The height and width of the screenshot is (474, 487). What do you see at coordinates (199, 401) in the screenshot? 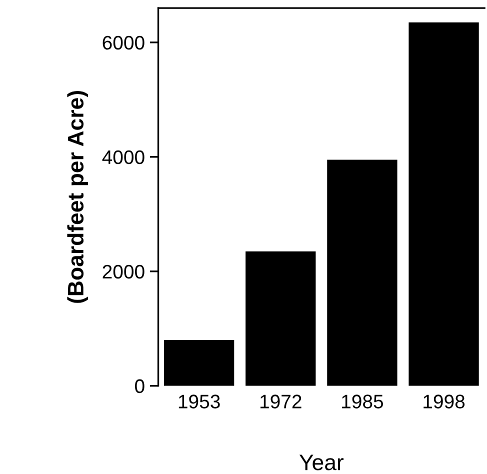
I see `x-tick-label: 1953` at bounding box center [199, 401].